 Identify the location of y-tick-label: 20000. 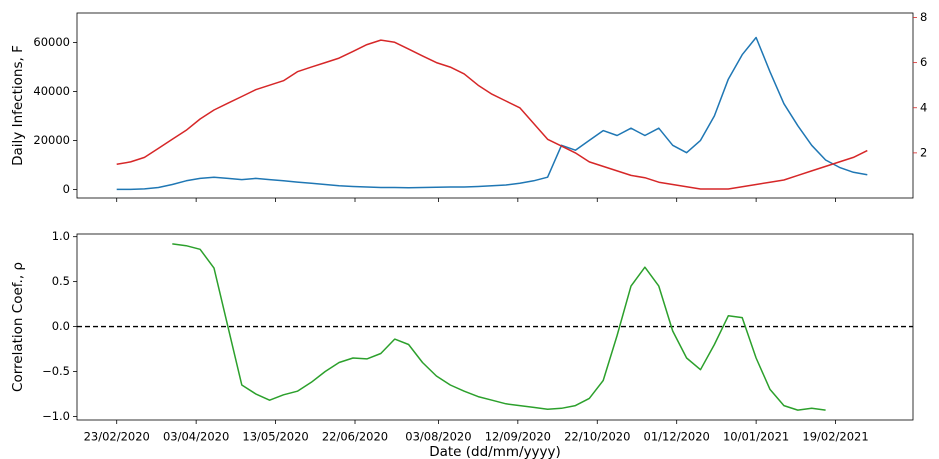
(51, 140).